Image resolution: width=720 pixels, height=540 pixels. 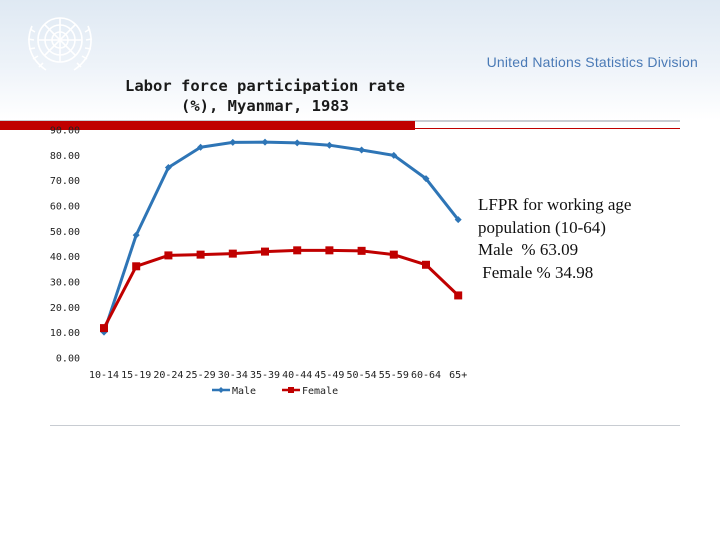 I want to click on x-tick-label: 65+, so click(x=458, y=375).